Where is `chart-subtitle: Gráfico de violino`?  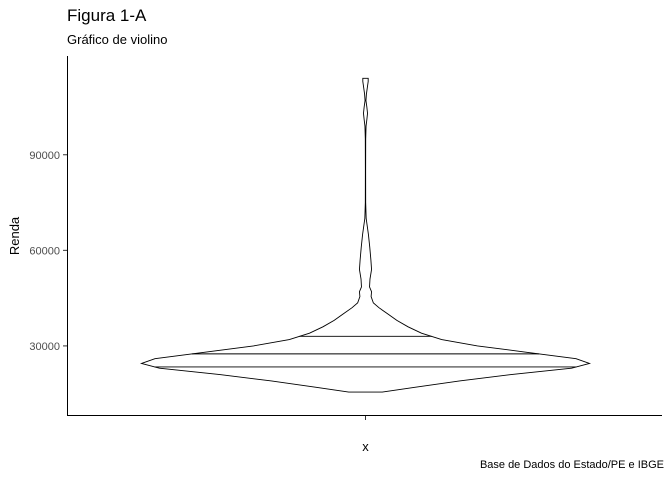 chart-subtitle: Gráfico de violino is located at coordinates (117, 39).